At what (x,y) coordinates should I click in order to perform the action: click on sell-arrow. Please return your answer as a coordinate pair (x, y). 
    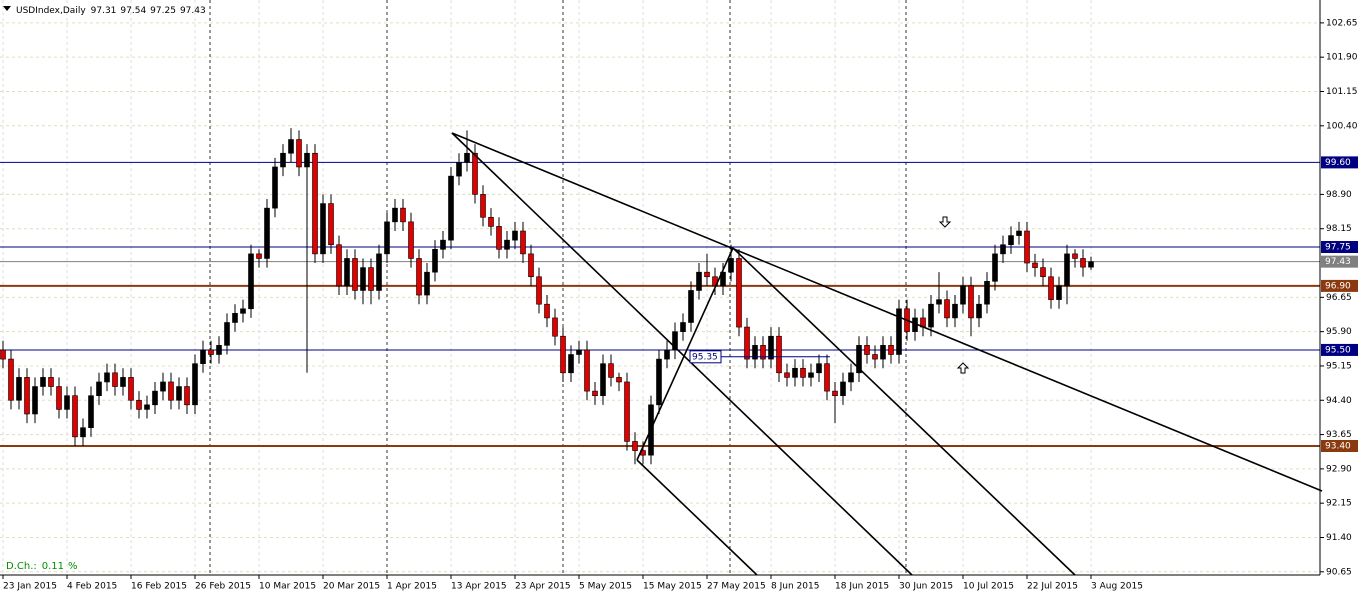
    Looking at the image, I should click on (945, 222).